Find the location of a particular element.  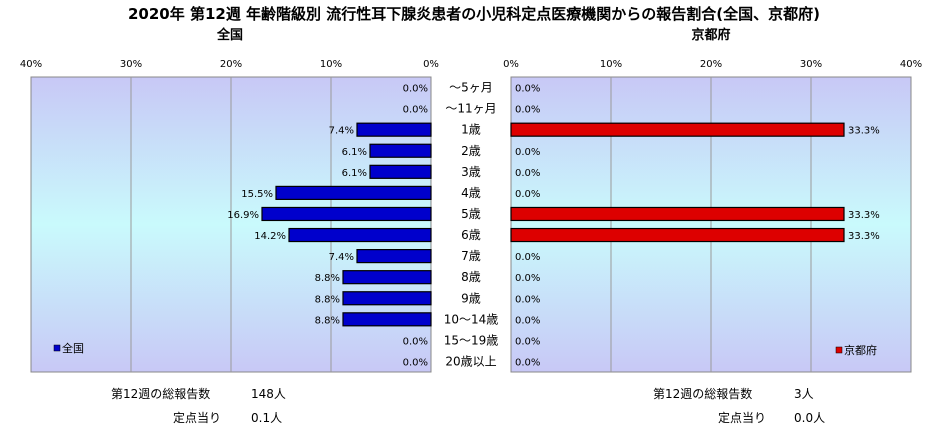

national-total-label: 第12週の総報告数 is located at coordinates (160, 393).